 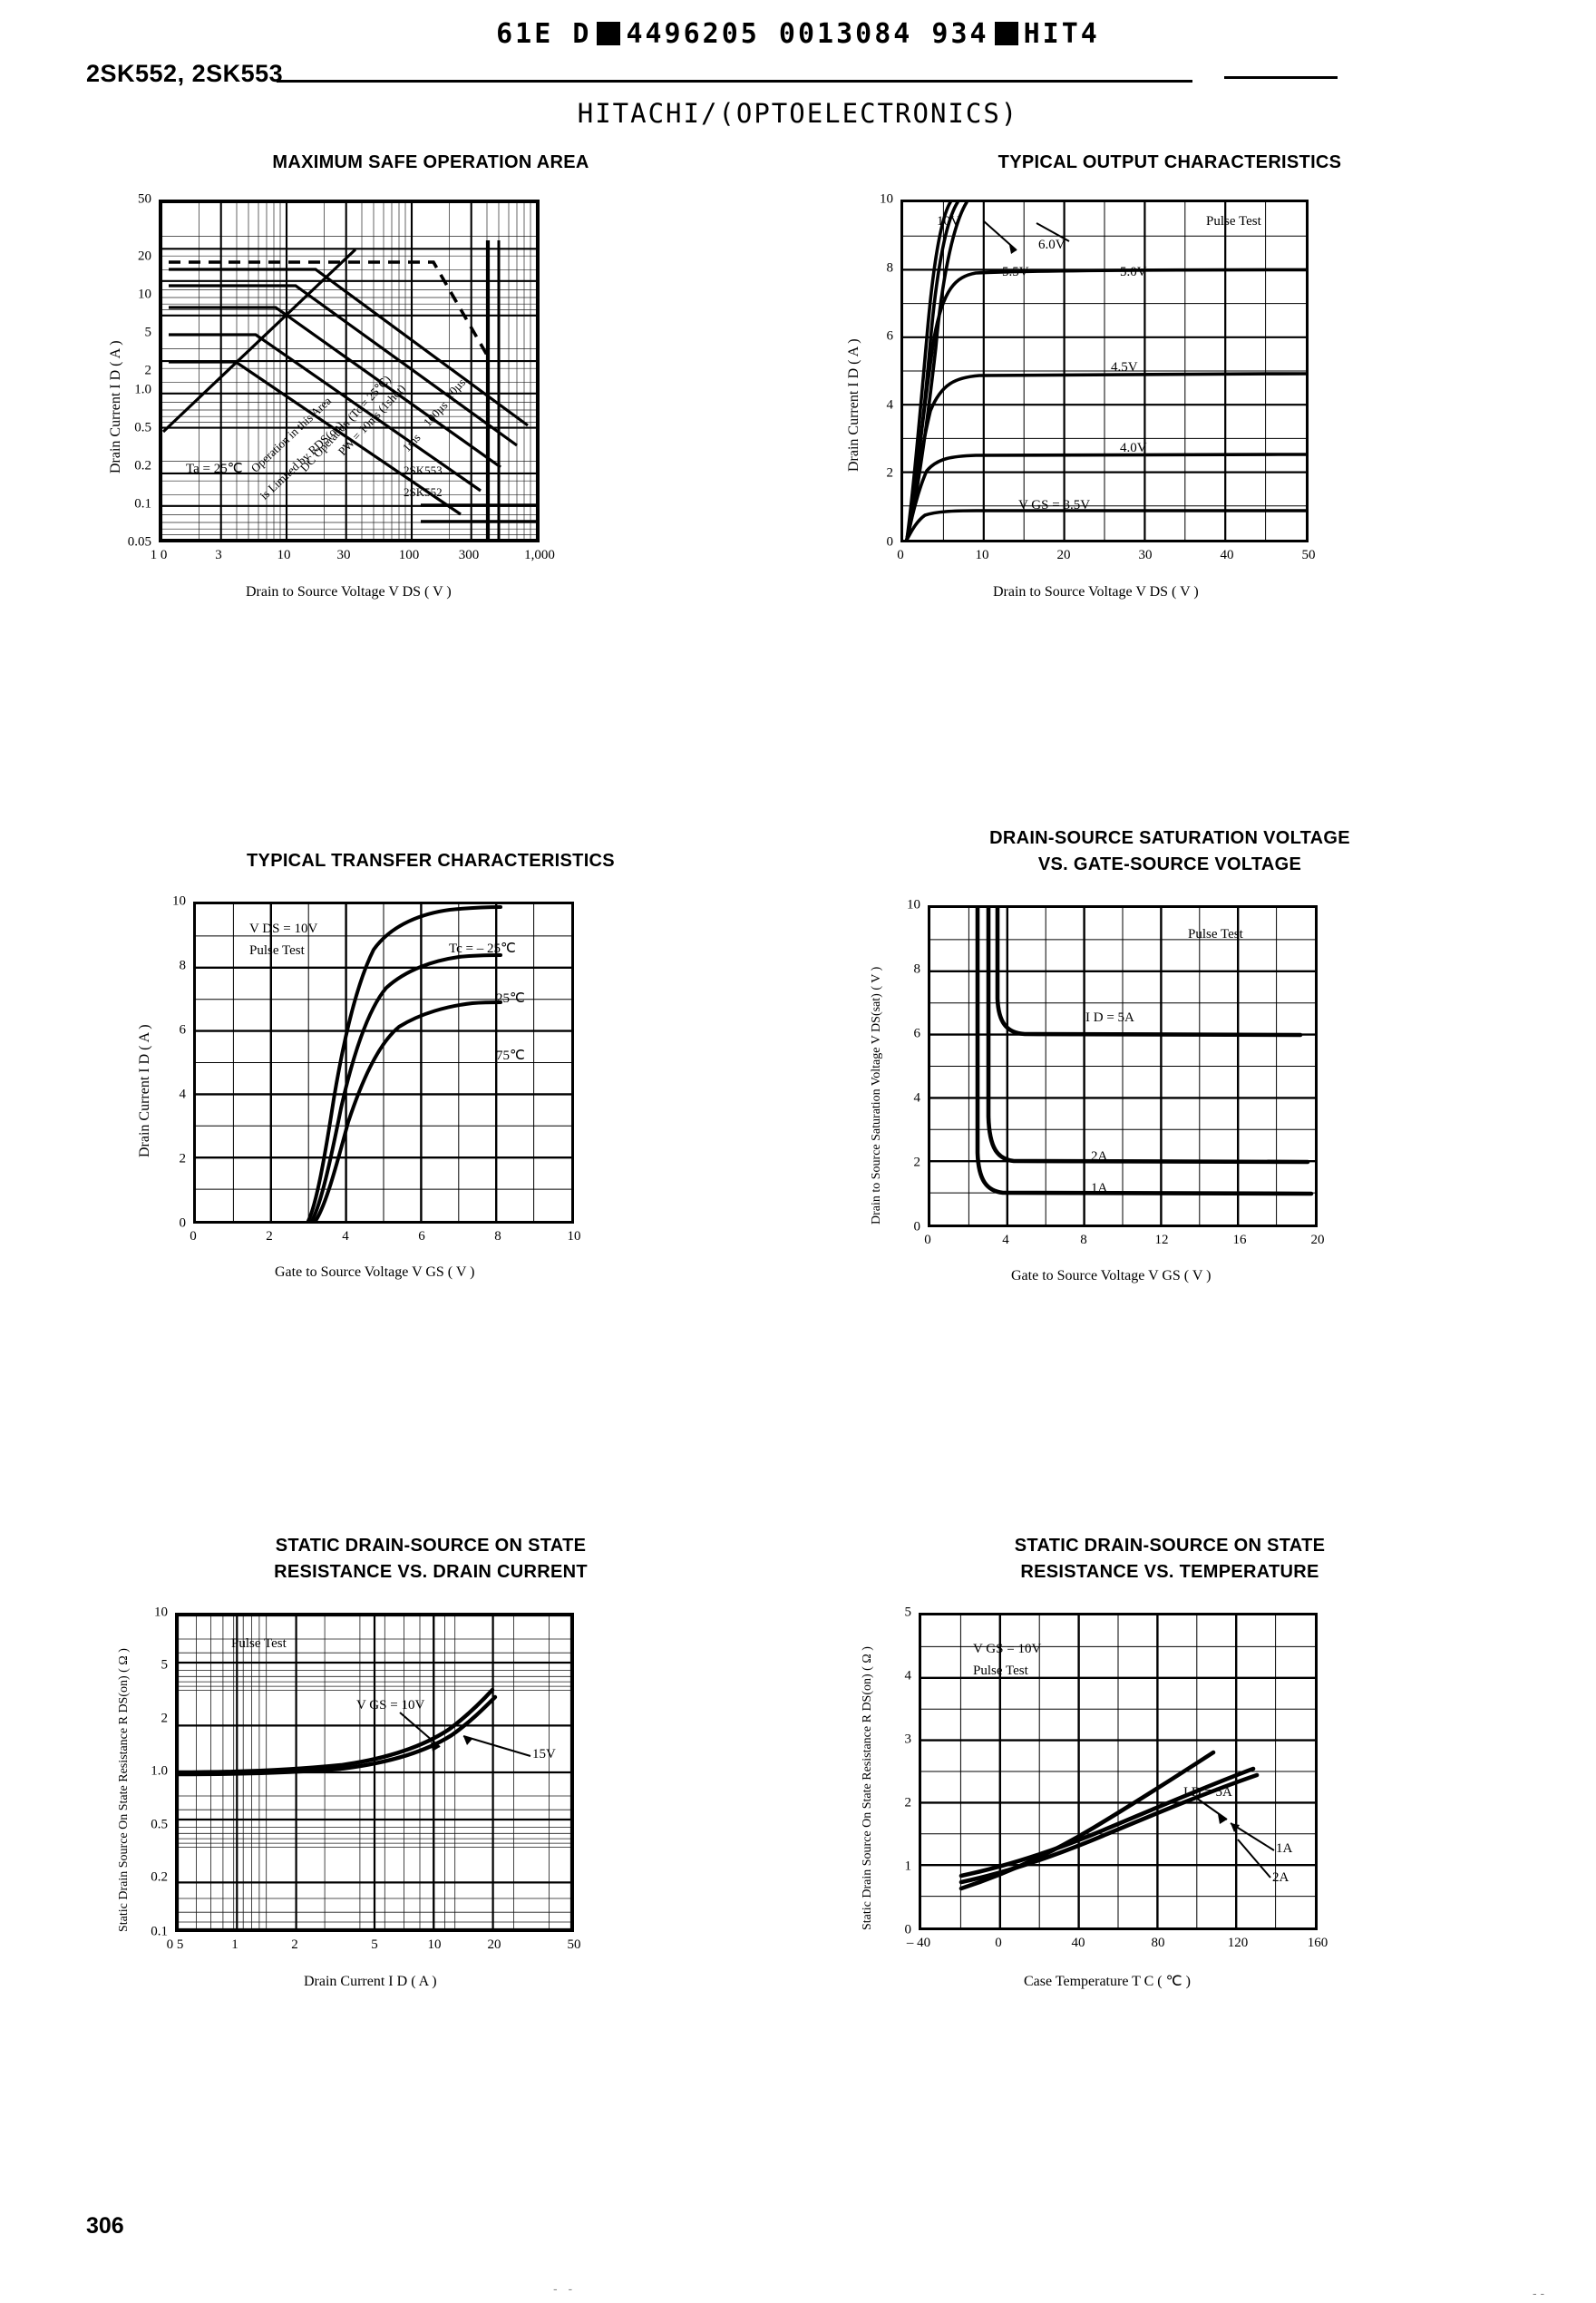 What do you see at coordinates (283, 929) in the screenshot?
I see `annotation-vds-10v: V DS = 10V` at bounding box center [283, 929].